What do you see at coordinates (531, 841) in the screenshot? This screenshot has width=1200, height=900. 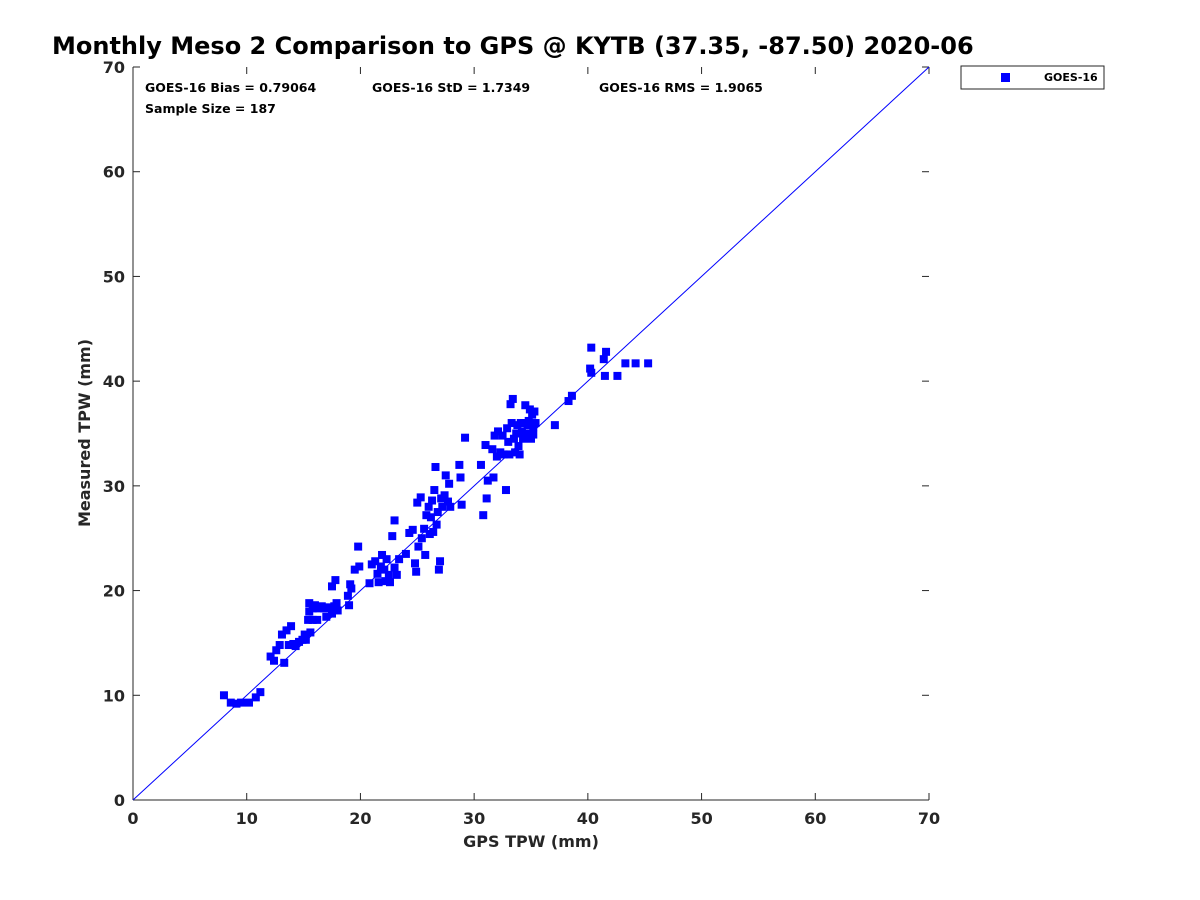 I see `x-axis-label: GPS TPW (mm)` at bounding box center [531, 841].